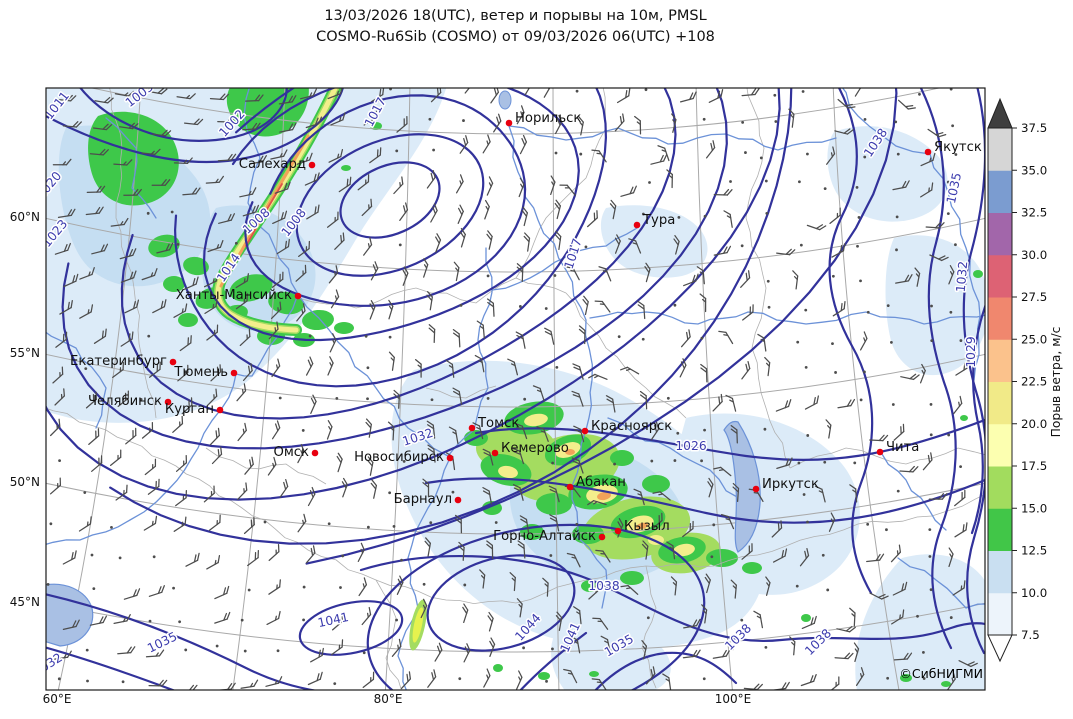 This screenshot has height=719, width=1073. I want to click on city-label: Тура, so click(658, 220).